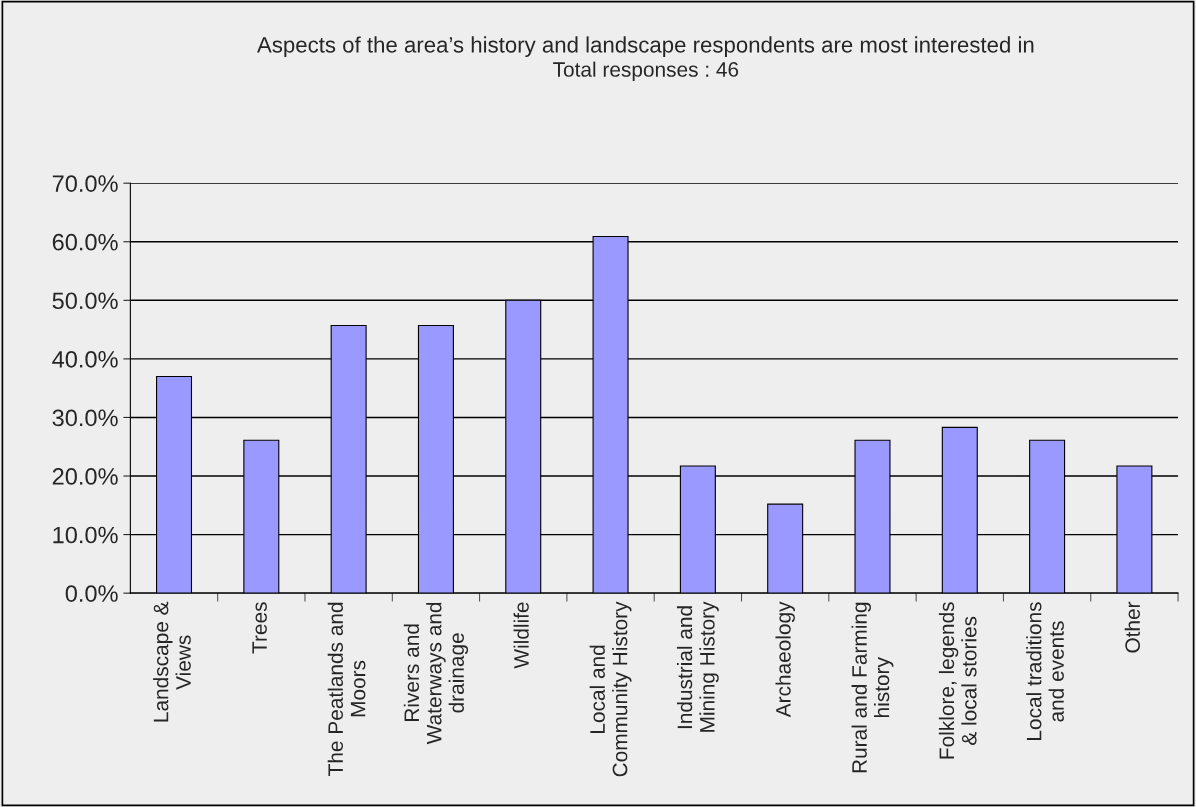  I want to click on y-tick-label: 10.0%, so click(85, 535).